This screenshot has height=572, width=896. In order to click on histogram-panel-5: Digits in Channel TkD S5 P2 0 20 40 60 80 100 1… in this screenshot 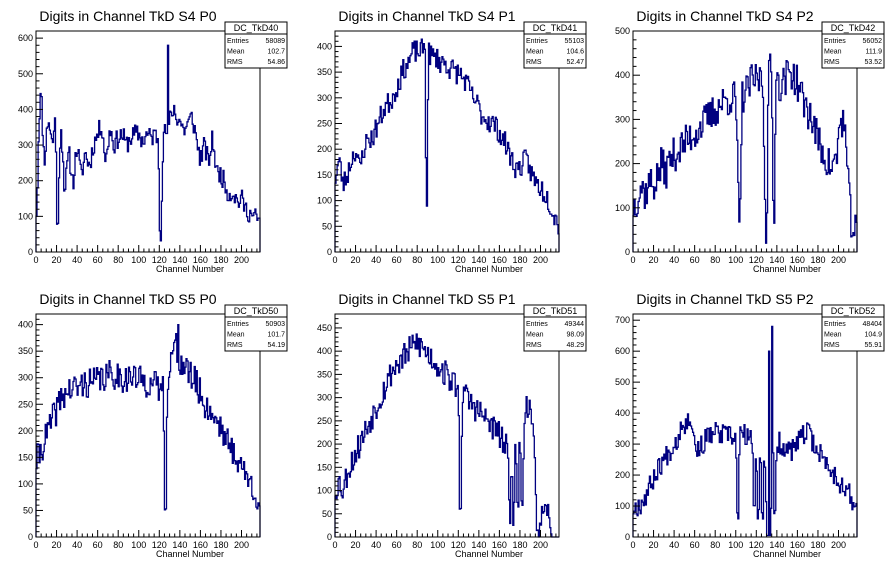, I will do `click(750, 425)`.